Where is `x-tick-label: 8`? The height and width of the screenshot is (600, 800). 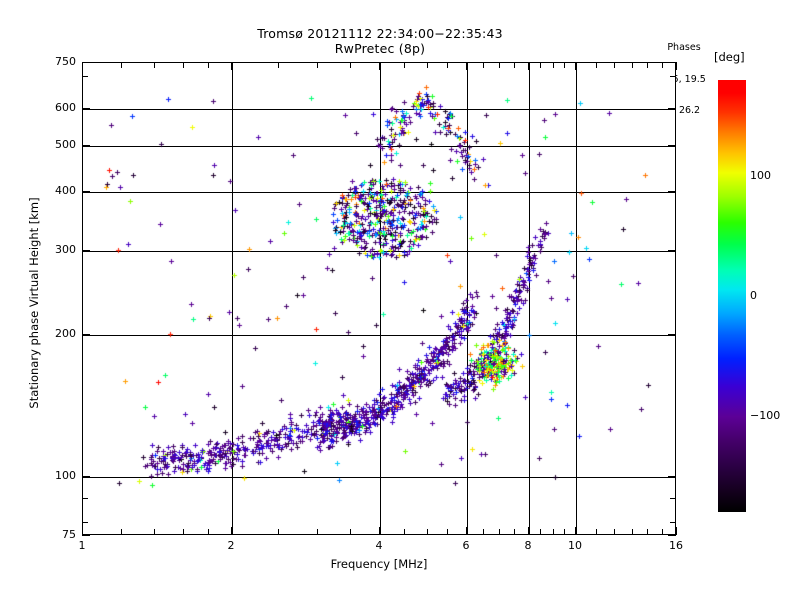 x-tick-label: 8 is located at coordinates (528, 545).